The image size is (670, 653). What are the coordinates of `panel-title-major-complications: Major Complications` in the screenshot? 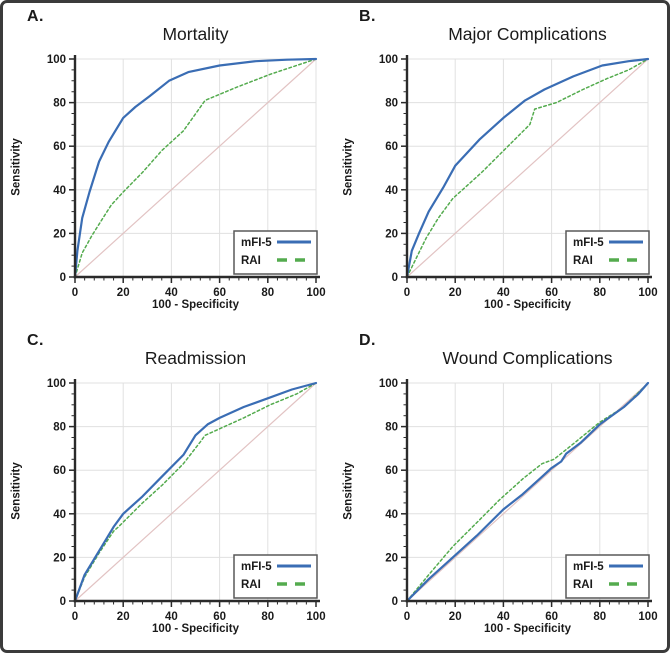 It's located at (527, 34).